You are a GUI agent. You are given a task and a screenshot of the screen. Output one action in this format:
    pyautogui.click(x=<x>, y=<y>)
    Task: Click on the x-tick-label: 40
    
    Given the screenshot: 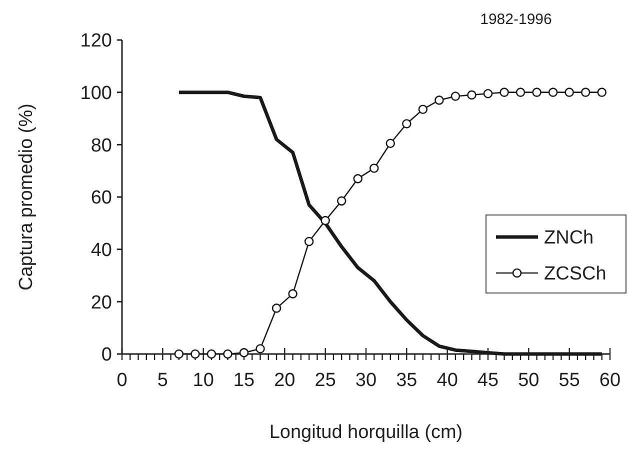 What is the action you would take?
    pyautogui.click(x=447, y=380)
    